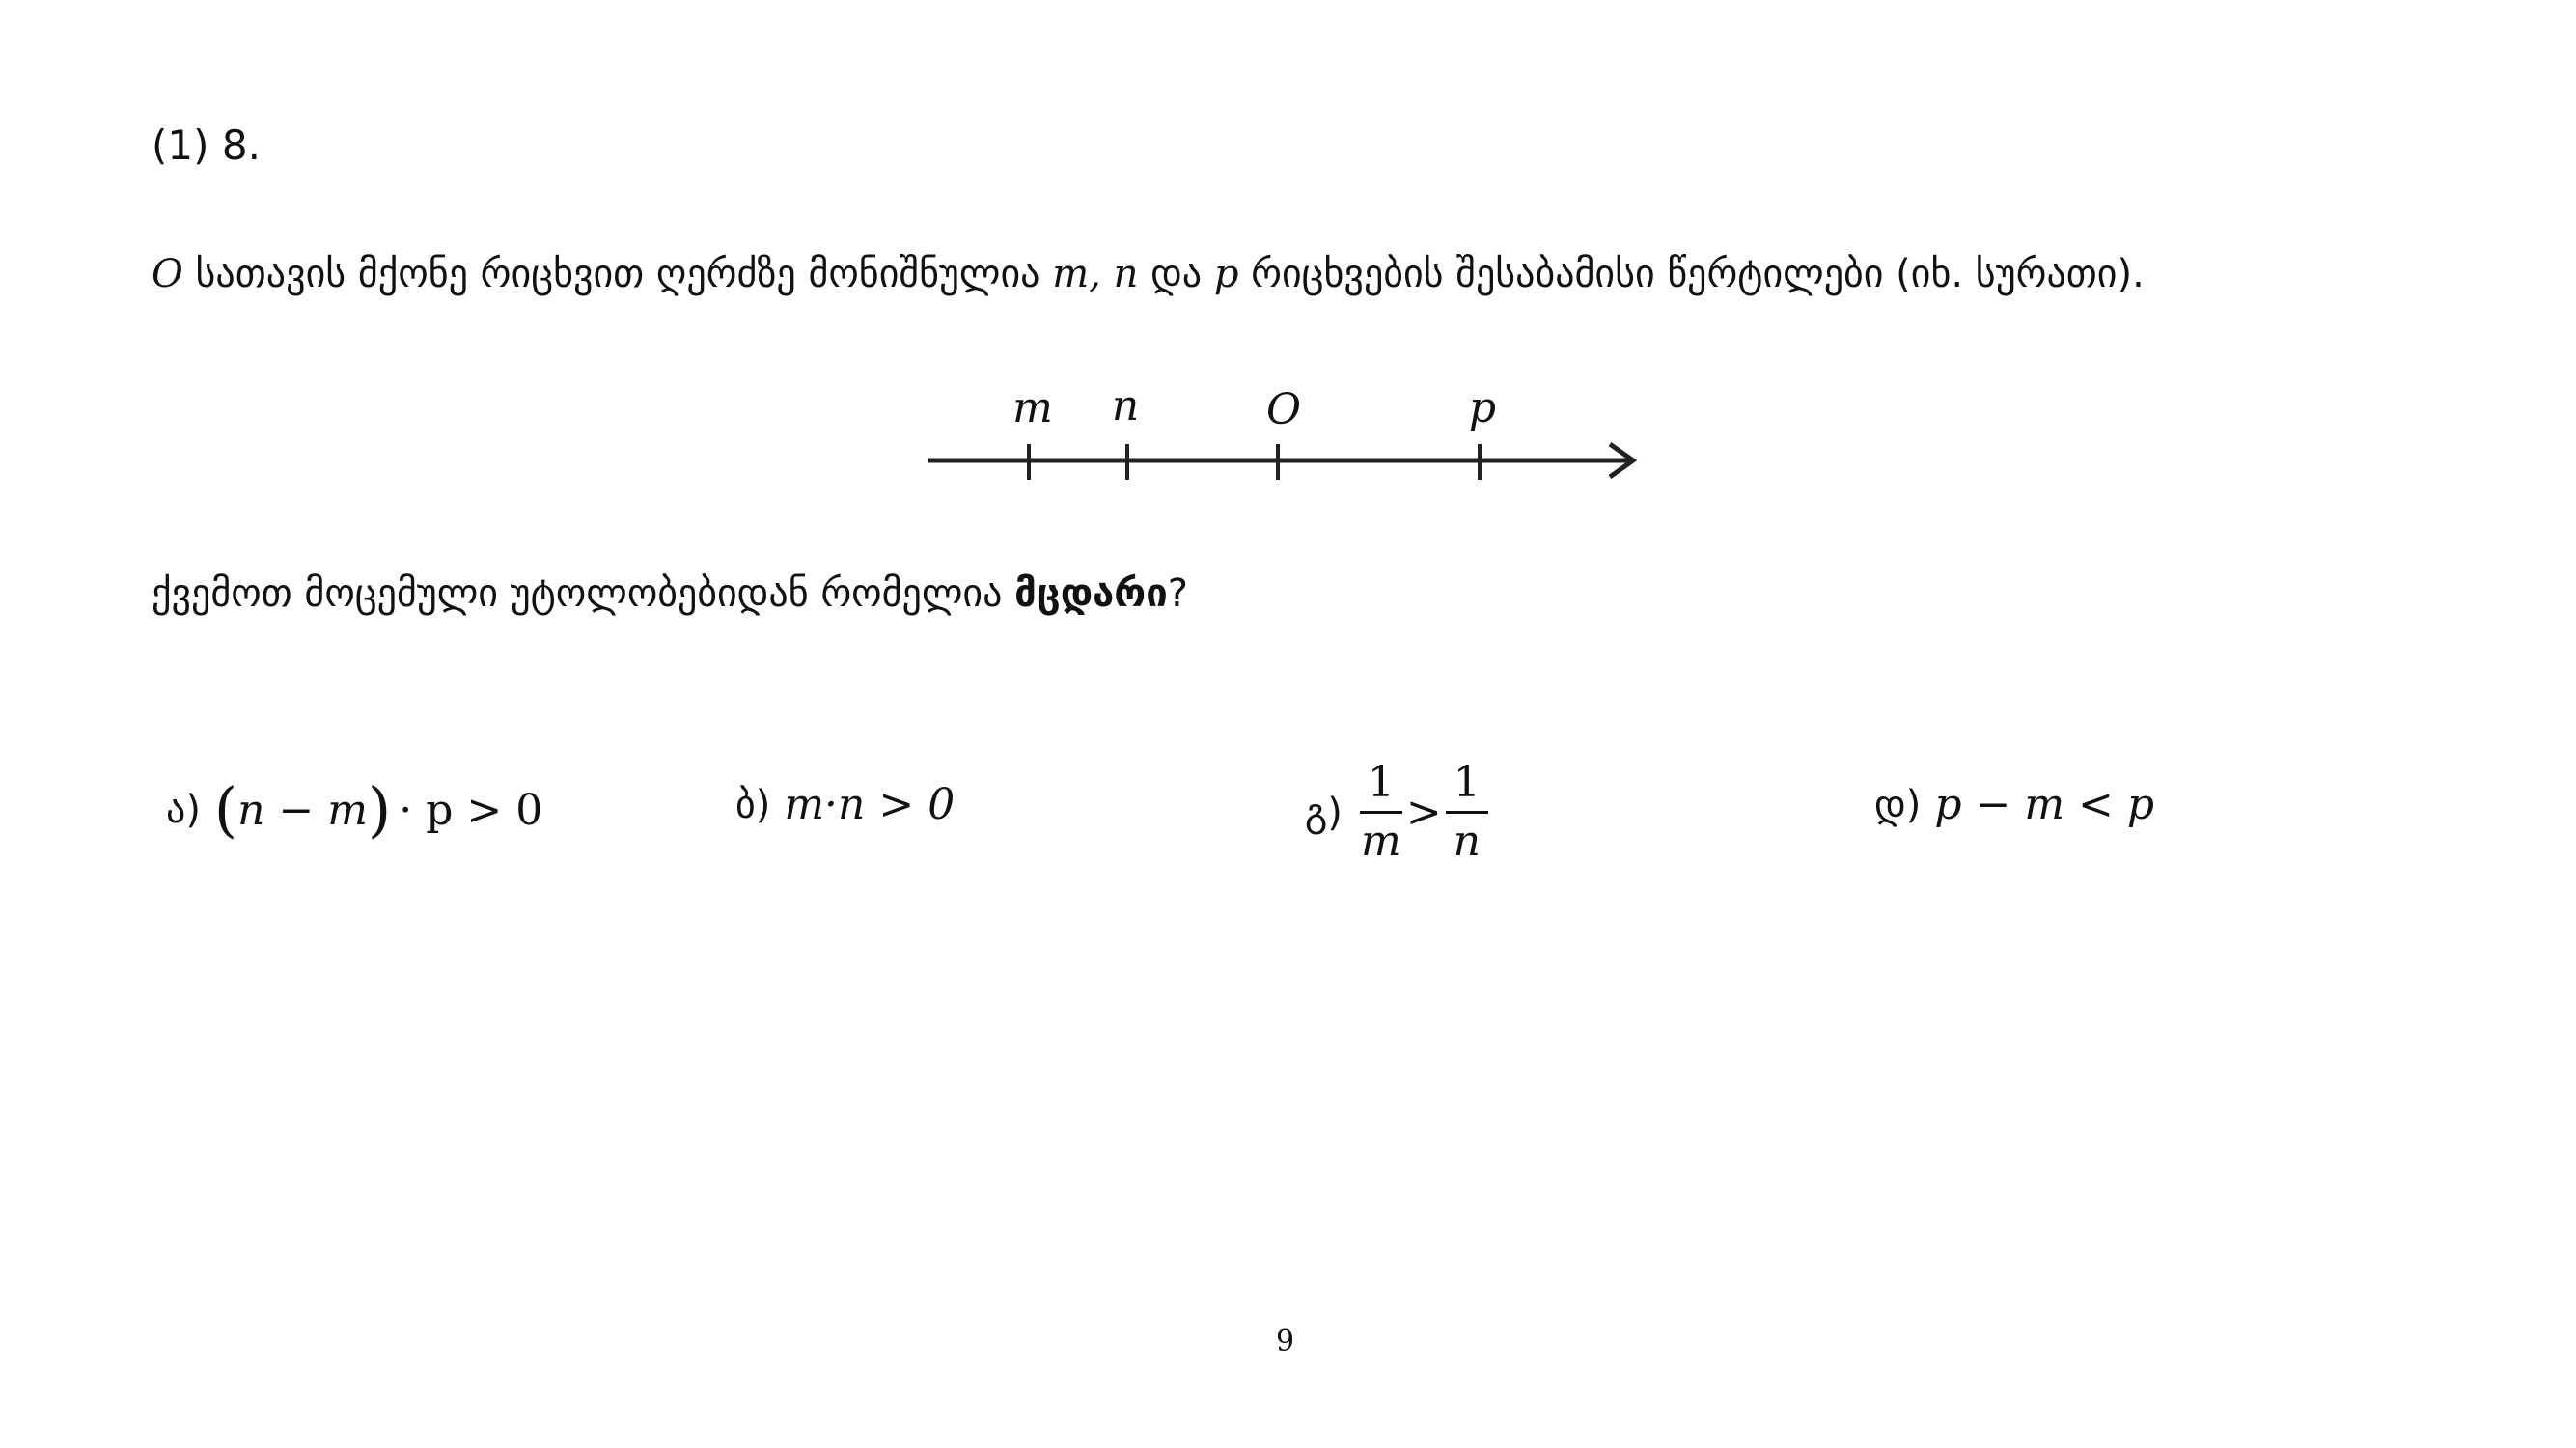 The image size is (2576, 1448). What do you see at coordinates (1091, 593) in the screenshot?
I see `question-keyword: მცდარი` at bounding box center [1091, 593].